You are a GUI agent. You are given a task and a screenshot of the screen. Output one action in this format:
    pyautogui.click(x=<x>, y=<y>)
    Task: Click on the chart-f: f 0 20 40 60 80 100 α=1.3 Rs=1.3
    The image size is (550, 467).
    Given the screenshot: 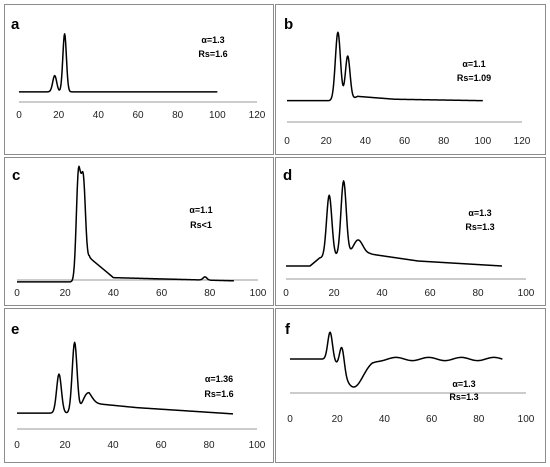 What is the action you would take?
    pyautogui.click(x=410, y=373)
    